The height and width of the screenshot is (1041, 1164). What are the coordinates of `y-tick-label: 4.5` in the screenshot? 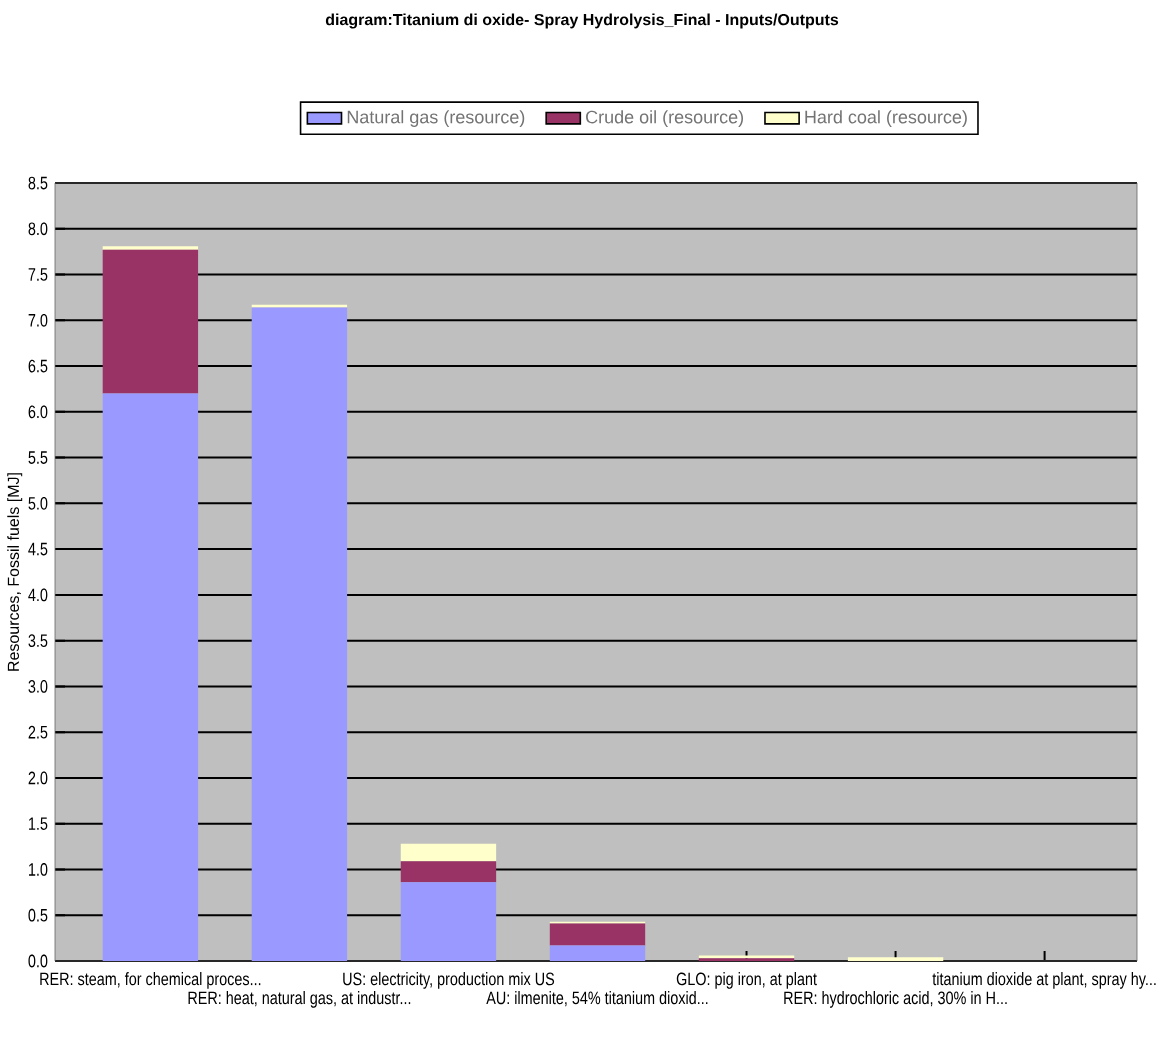 It's located at (38, 549).